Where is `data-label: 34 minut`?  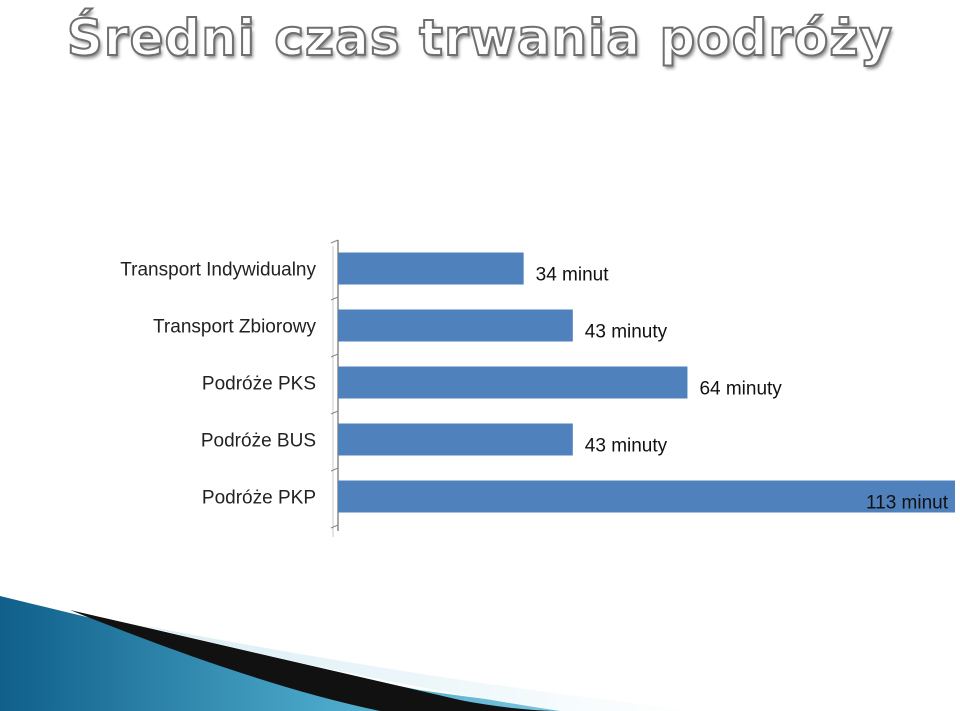 data-label: 34 minut is located at coordinates (573, 275).